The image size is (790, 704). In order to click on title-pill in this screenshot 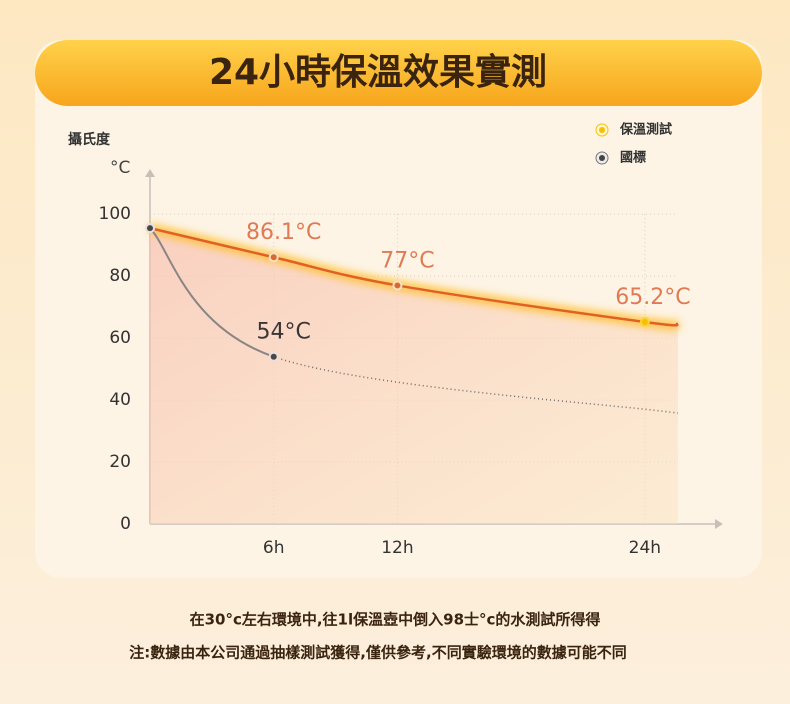, I will do `click(398, 73)`.